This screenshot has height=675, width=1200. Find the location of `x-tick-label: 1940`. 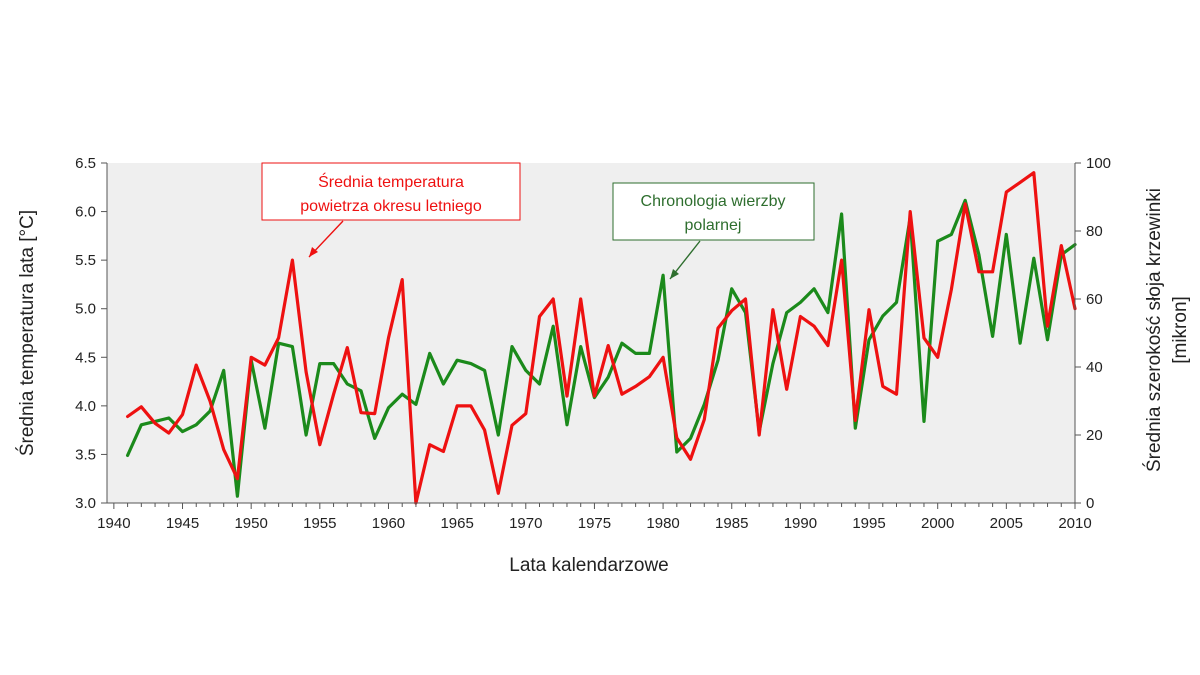

x-tick-label: 1940 is located at coordinates (113, 523).